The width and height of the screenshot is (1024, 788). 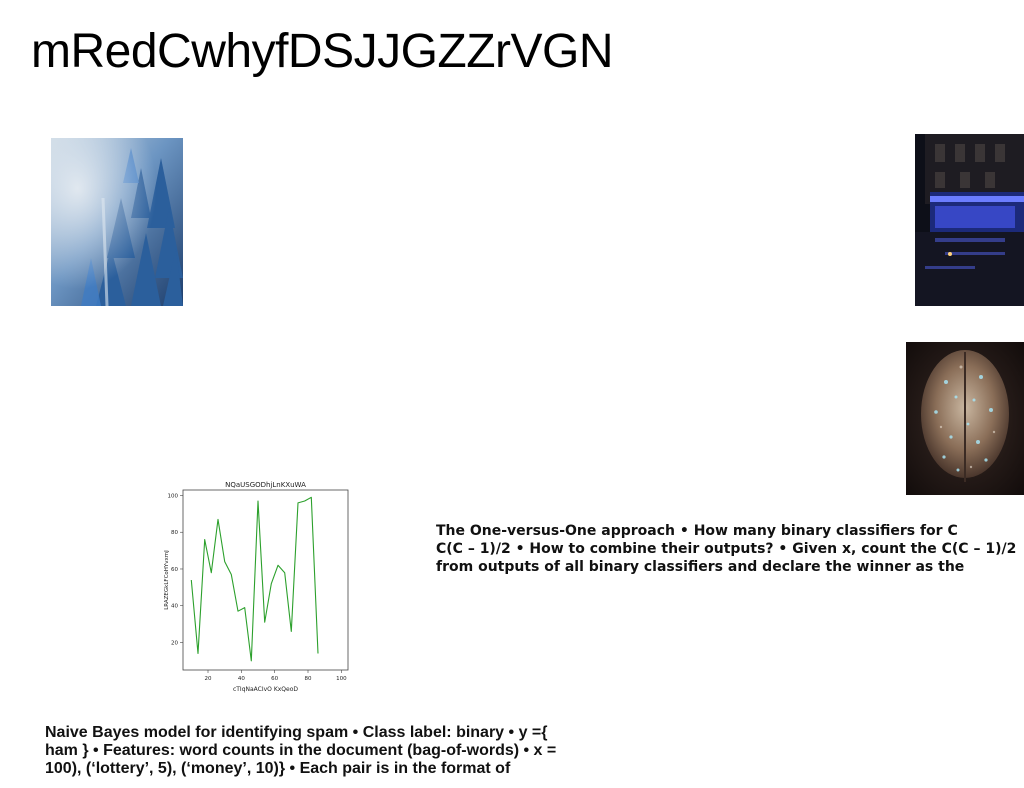 I want to click on y-tick-label: 40, so click(x=174, y=607).